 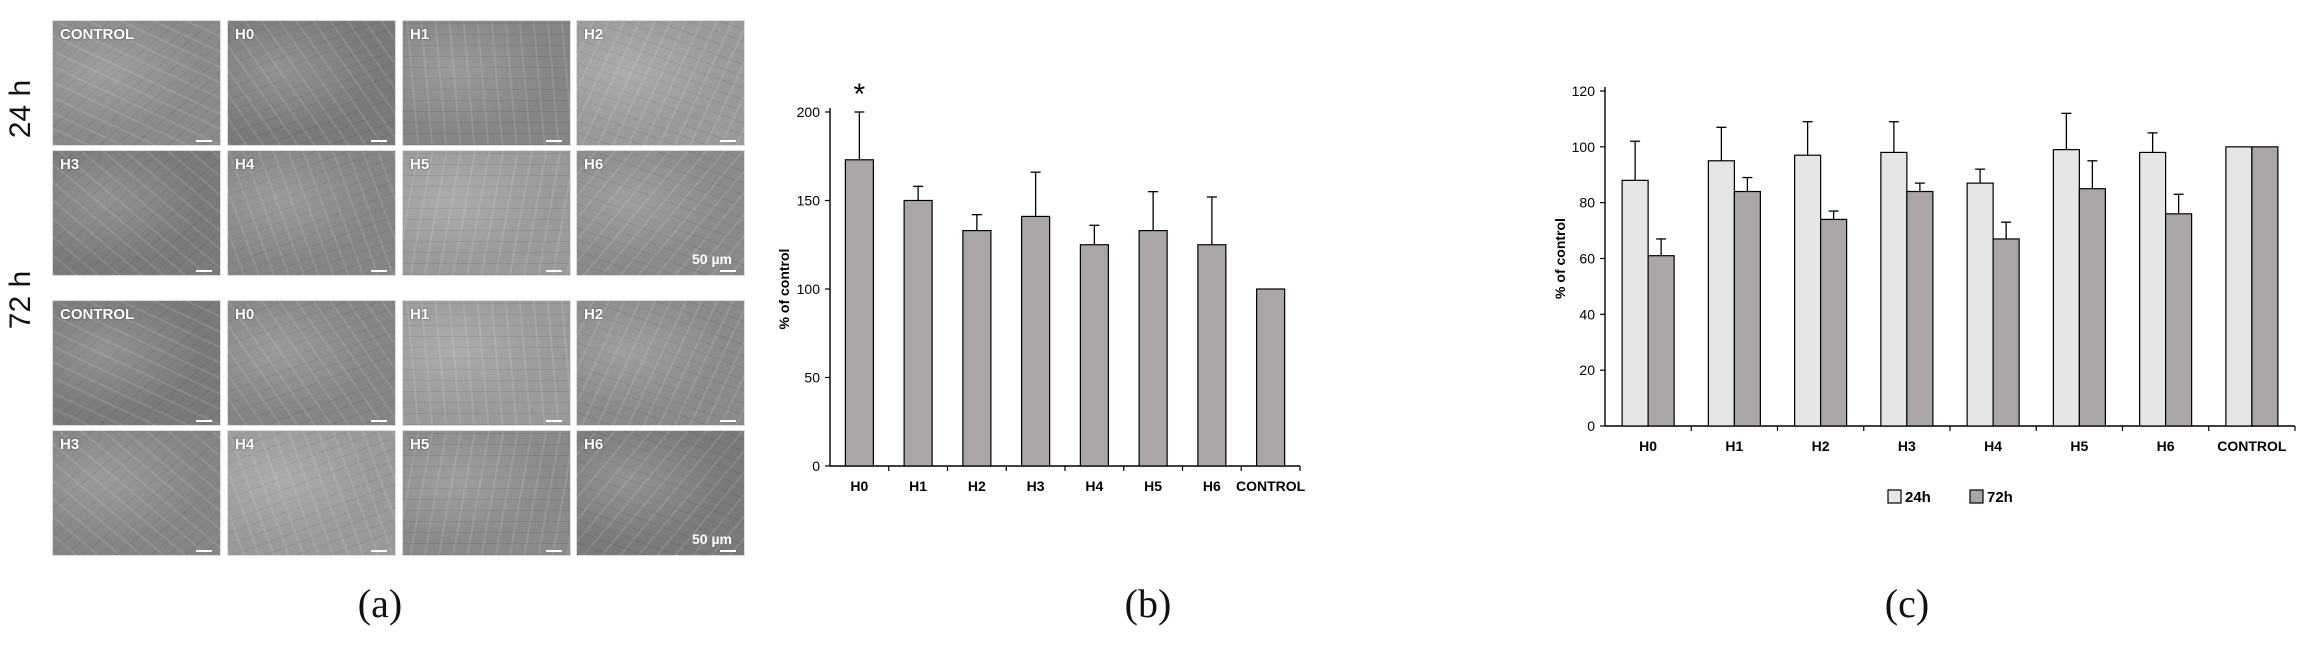 What do you see at coordinates (1648, 446) in the screenshot?
I see `x-tick-label: H0` at bounding box center [1648, 446].